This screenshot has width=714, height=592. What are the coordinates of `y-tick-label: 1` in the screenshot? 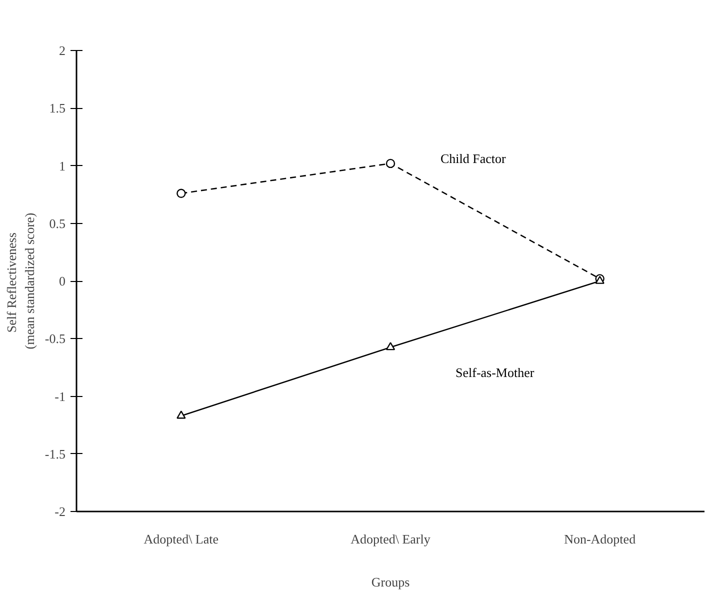 It's located at (62, 166).